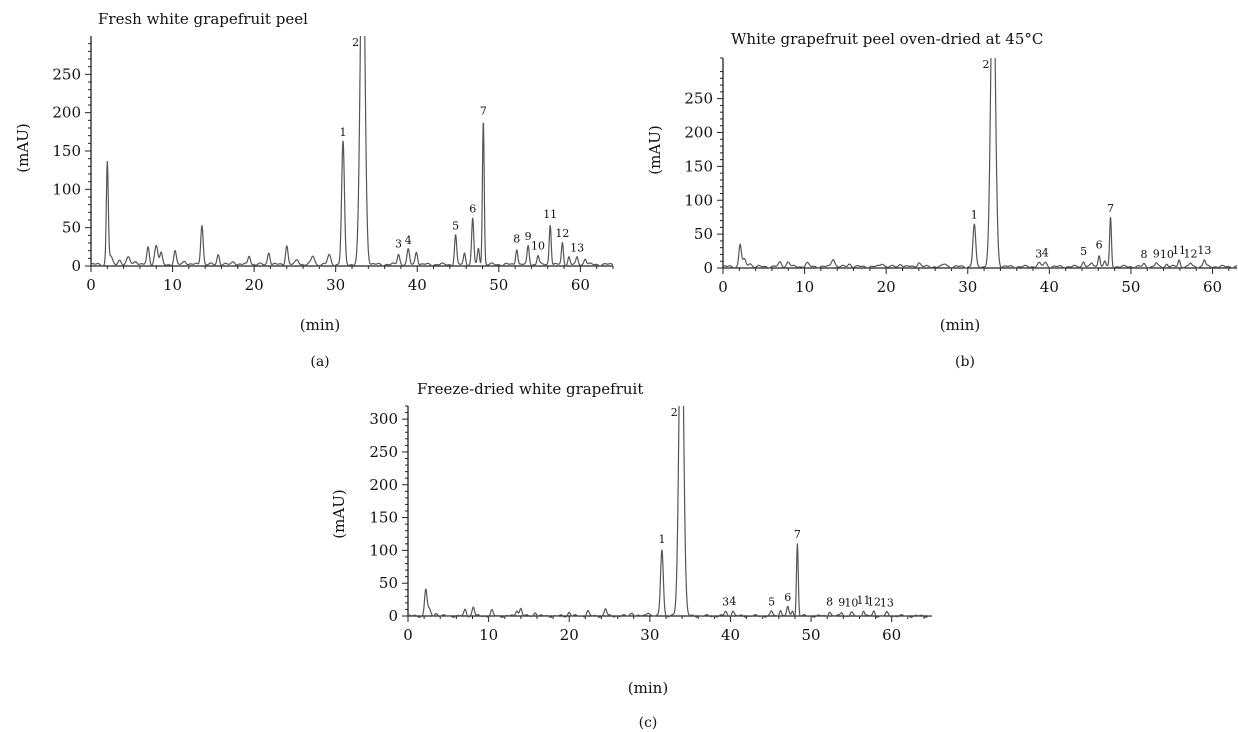  I want to click on y-tick-label: 300, so click(383, 419).